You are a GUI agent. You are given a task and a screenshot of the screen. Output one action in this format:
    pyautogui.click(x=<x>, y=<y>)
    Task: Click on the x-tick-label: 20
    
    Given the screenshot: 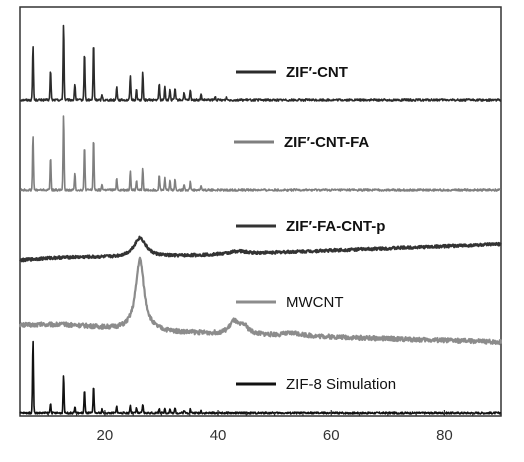 What is the action you would take?
    pyautogui.click(x=105, y=435)
    